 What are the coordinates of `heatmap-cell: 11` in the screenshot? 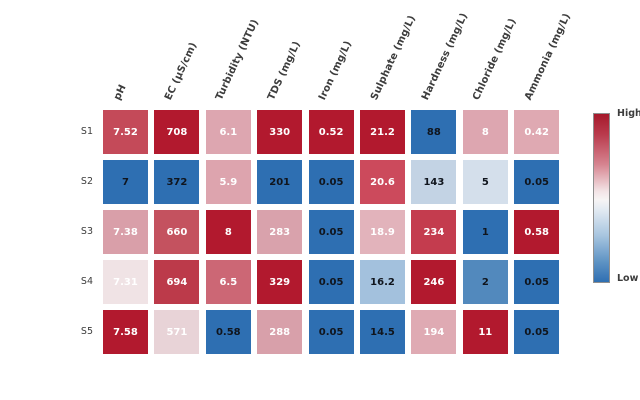 It's located at (485, 332).